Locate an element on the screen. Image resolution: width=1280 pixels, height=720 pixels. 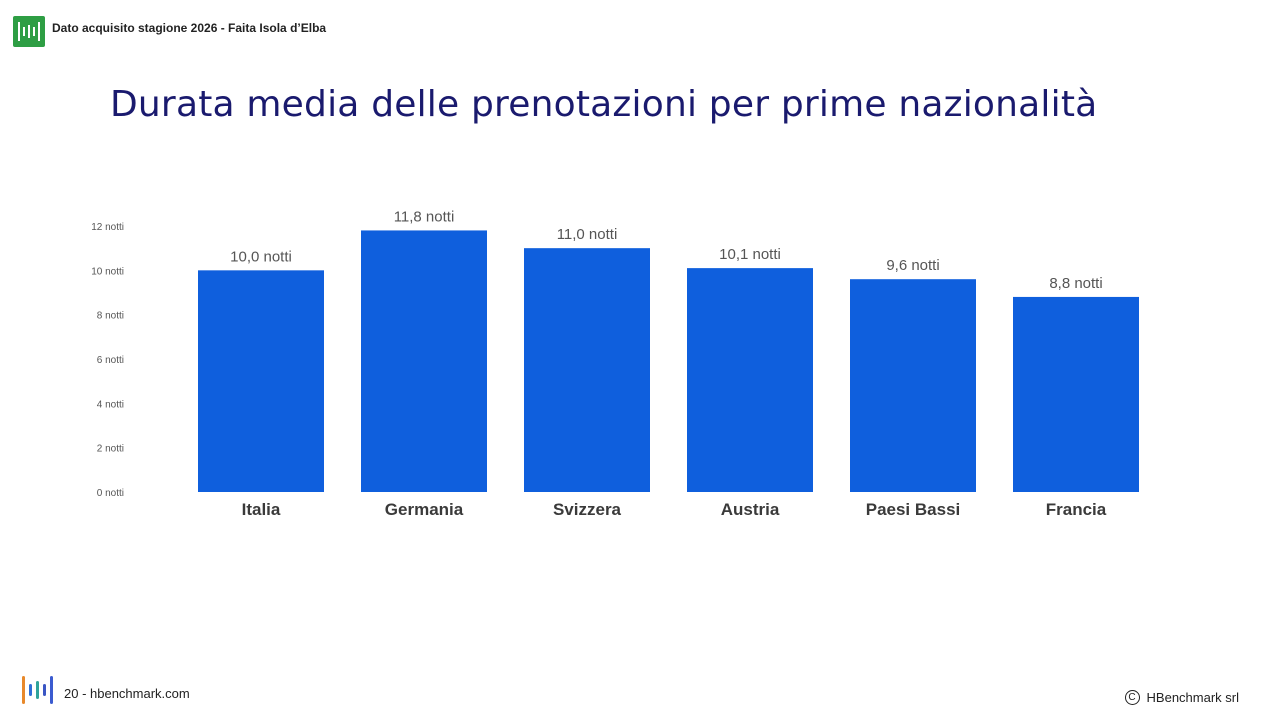
y-tick-label: 4 notti is located at coordinates (110, 404).